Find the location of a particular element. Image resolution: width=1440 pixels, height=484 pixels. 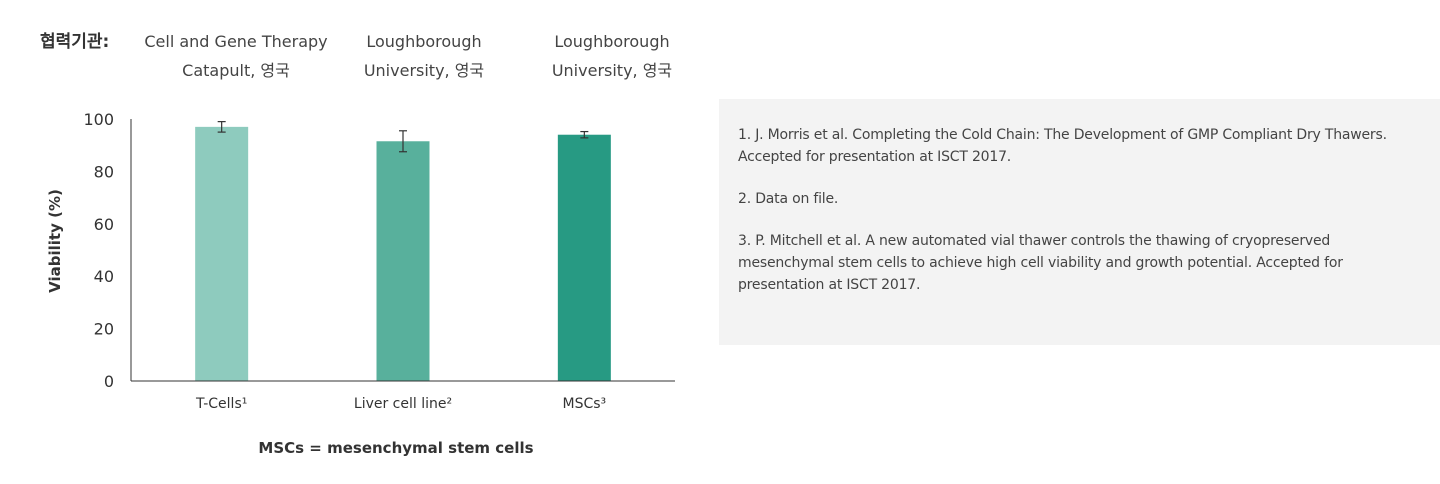

partner-1-line1: Cell and Gene Therapy is located at coordinates (235, 41).